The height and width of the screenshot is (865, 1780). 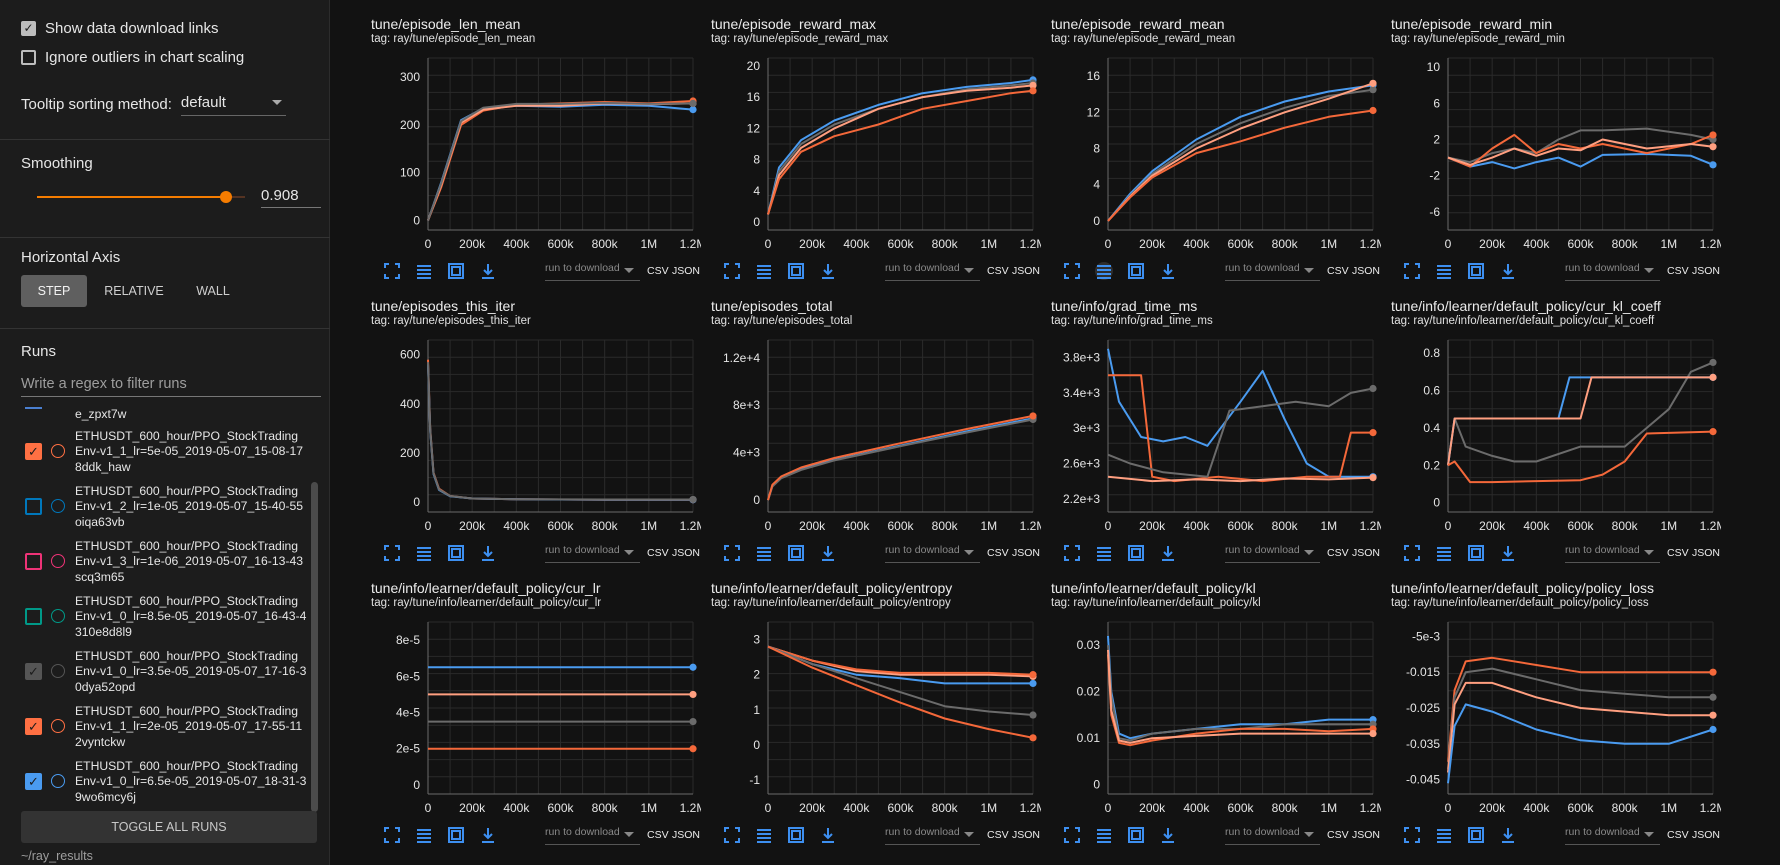 I want to click on line-chart: 20 16 12 8 4 00 200k 400k 600k 800k 1M 1.2M, so click(x=876, y=155).